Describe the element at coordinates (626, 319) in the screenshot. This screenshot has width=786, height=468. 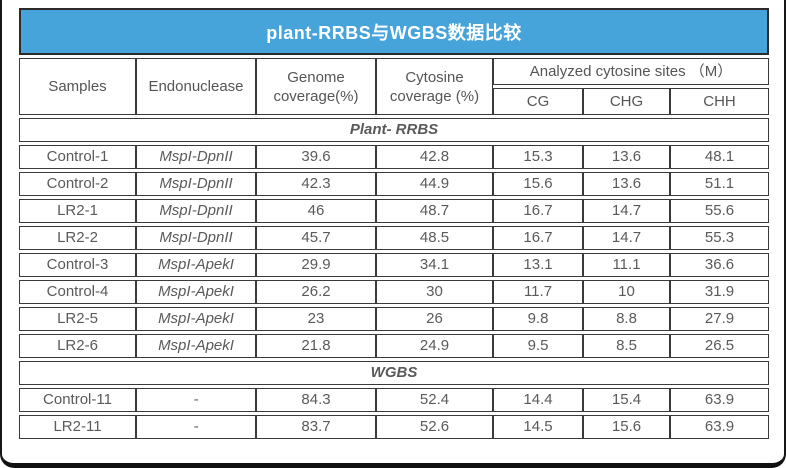
I see `cell-chg: 8.8` at that location.